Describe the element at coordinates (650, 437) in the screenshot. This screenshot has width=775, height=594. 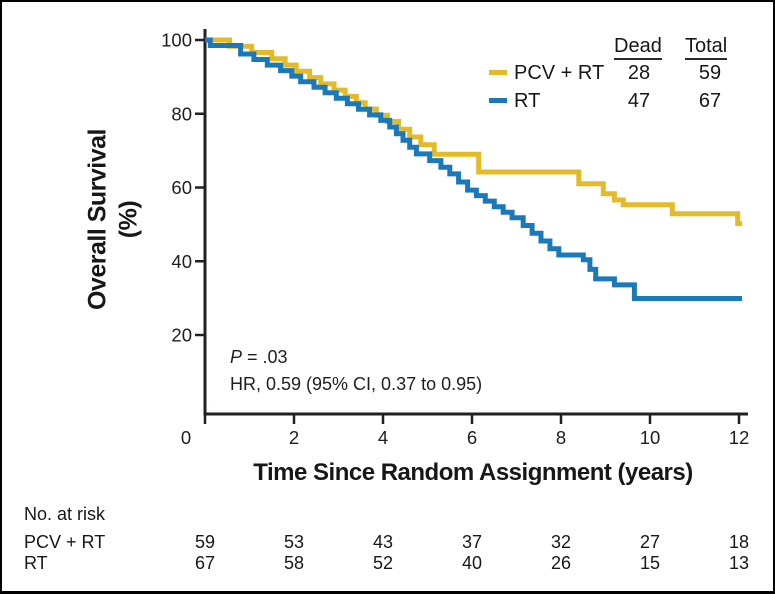
I see `x-tick-label: 10` at that location.